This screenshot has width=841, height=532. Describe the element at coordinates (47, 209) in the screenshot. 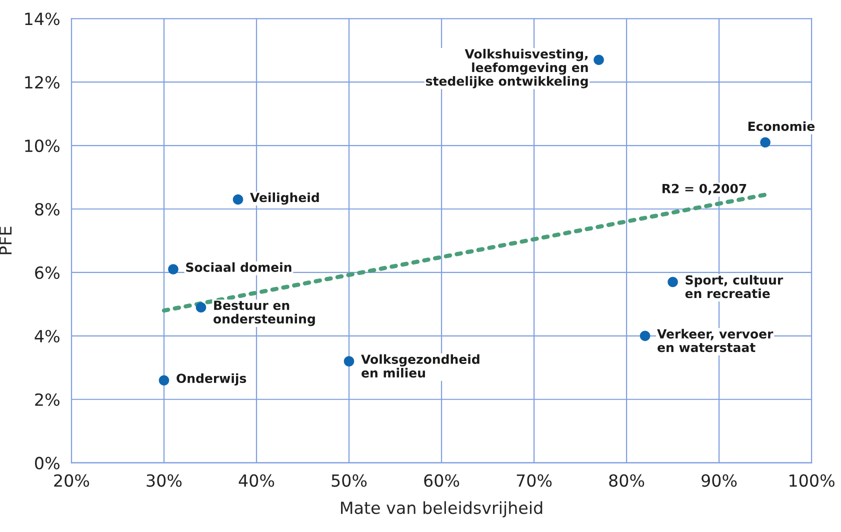

I see `y-tick-label: 8%` at that location.